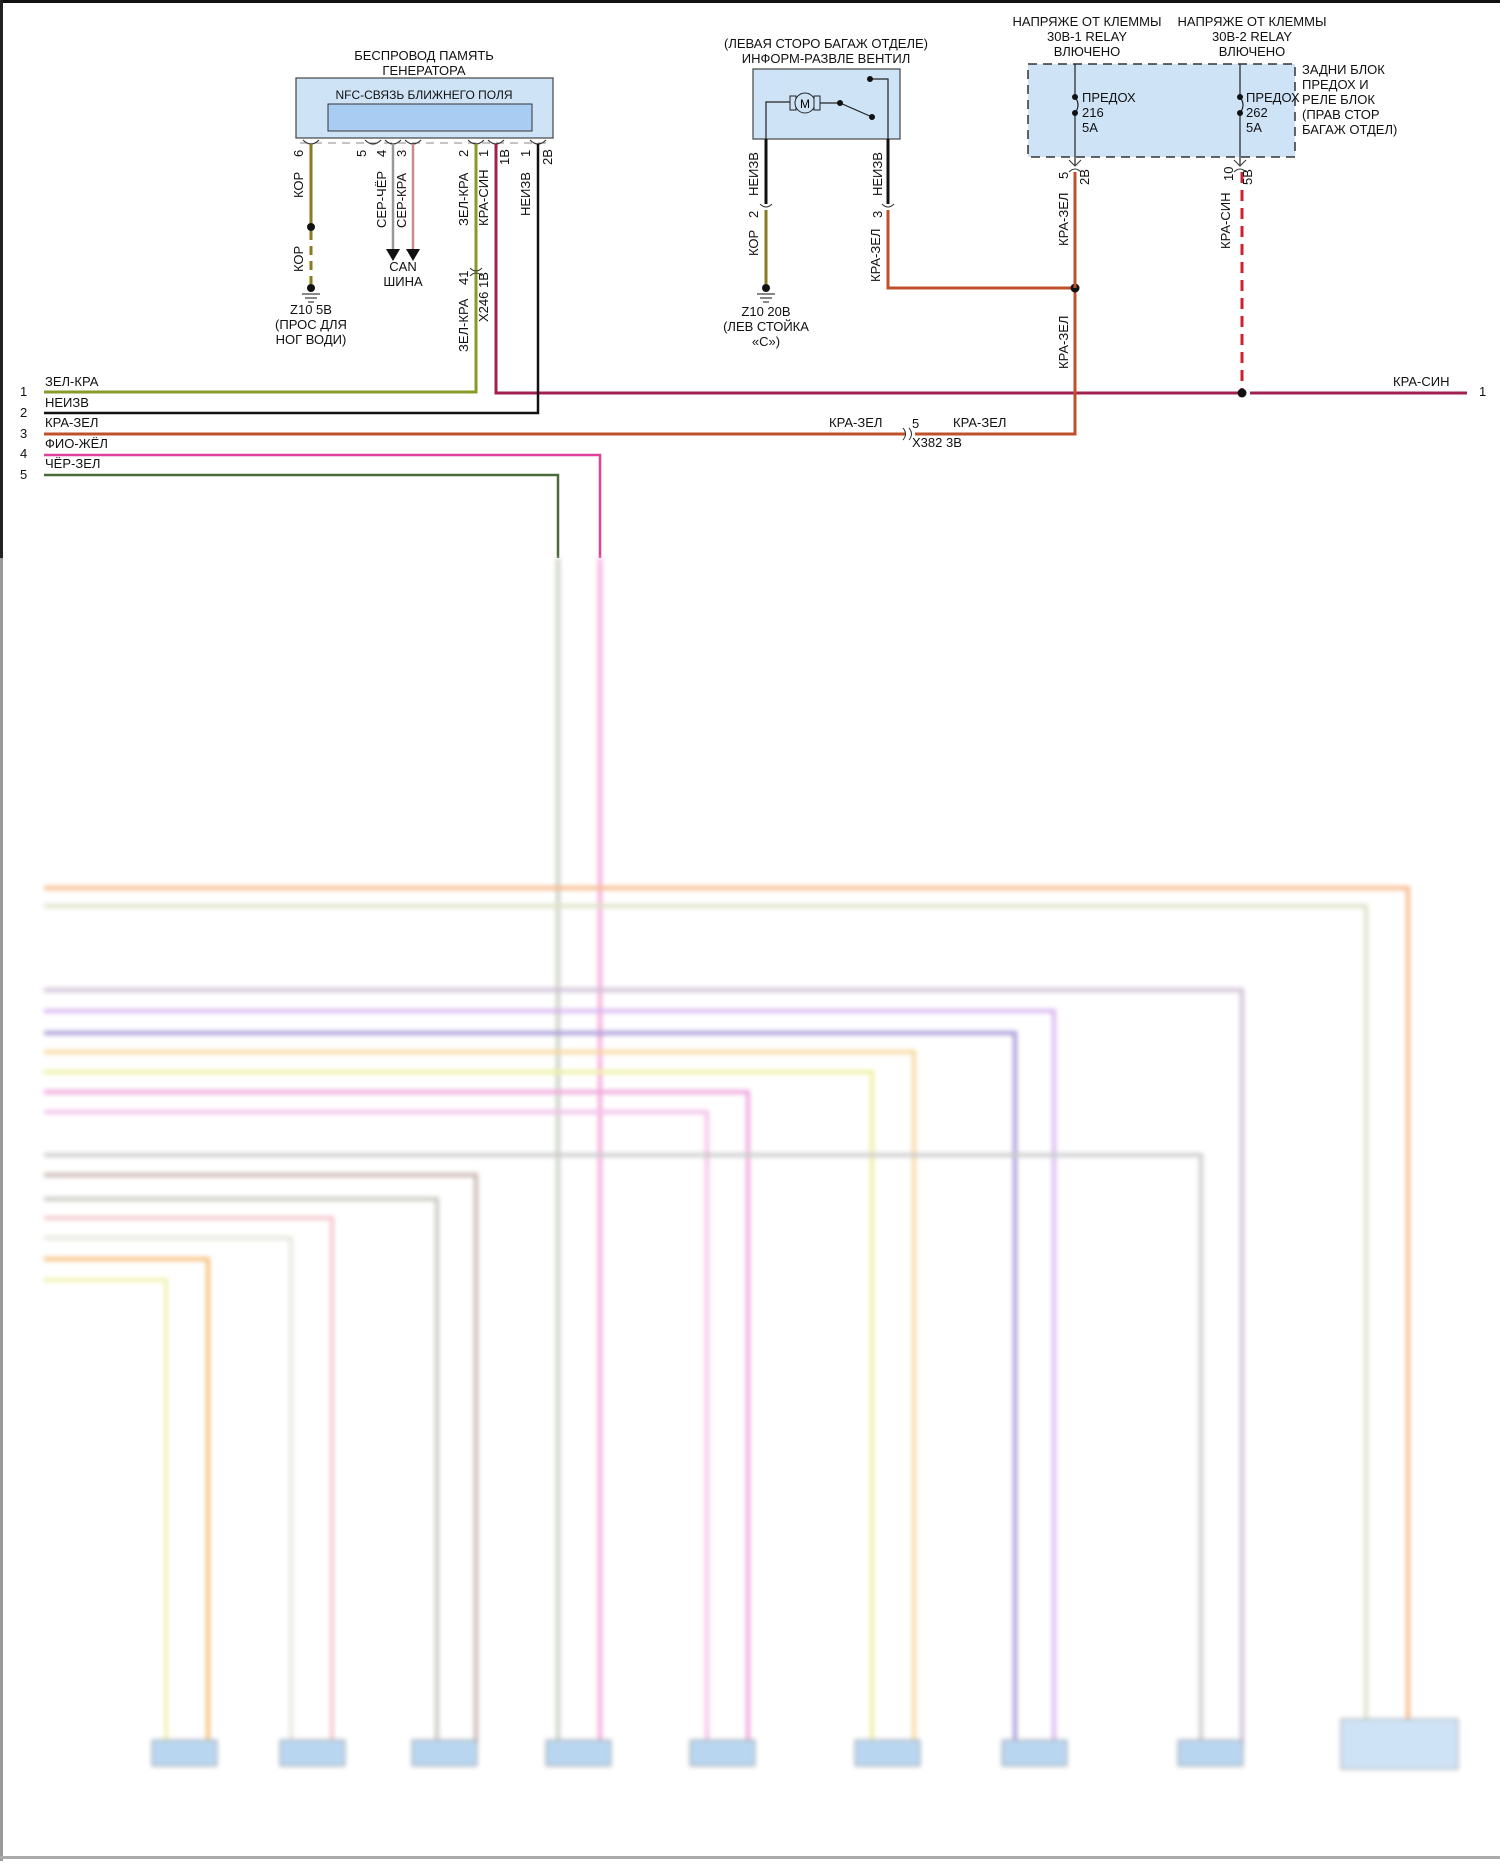  I want to click on valve-module, so click(826, 104).